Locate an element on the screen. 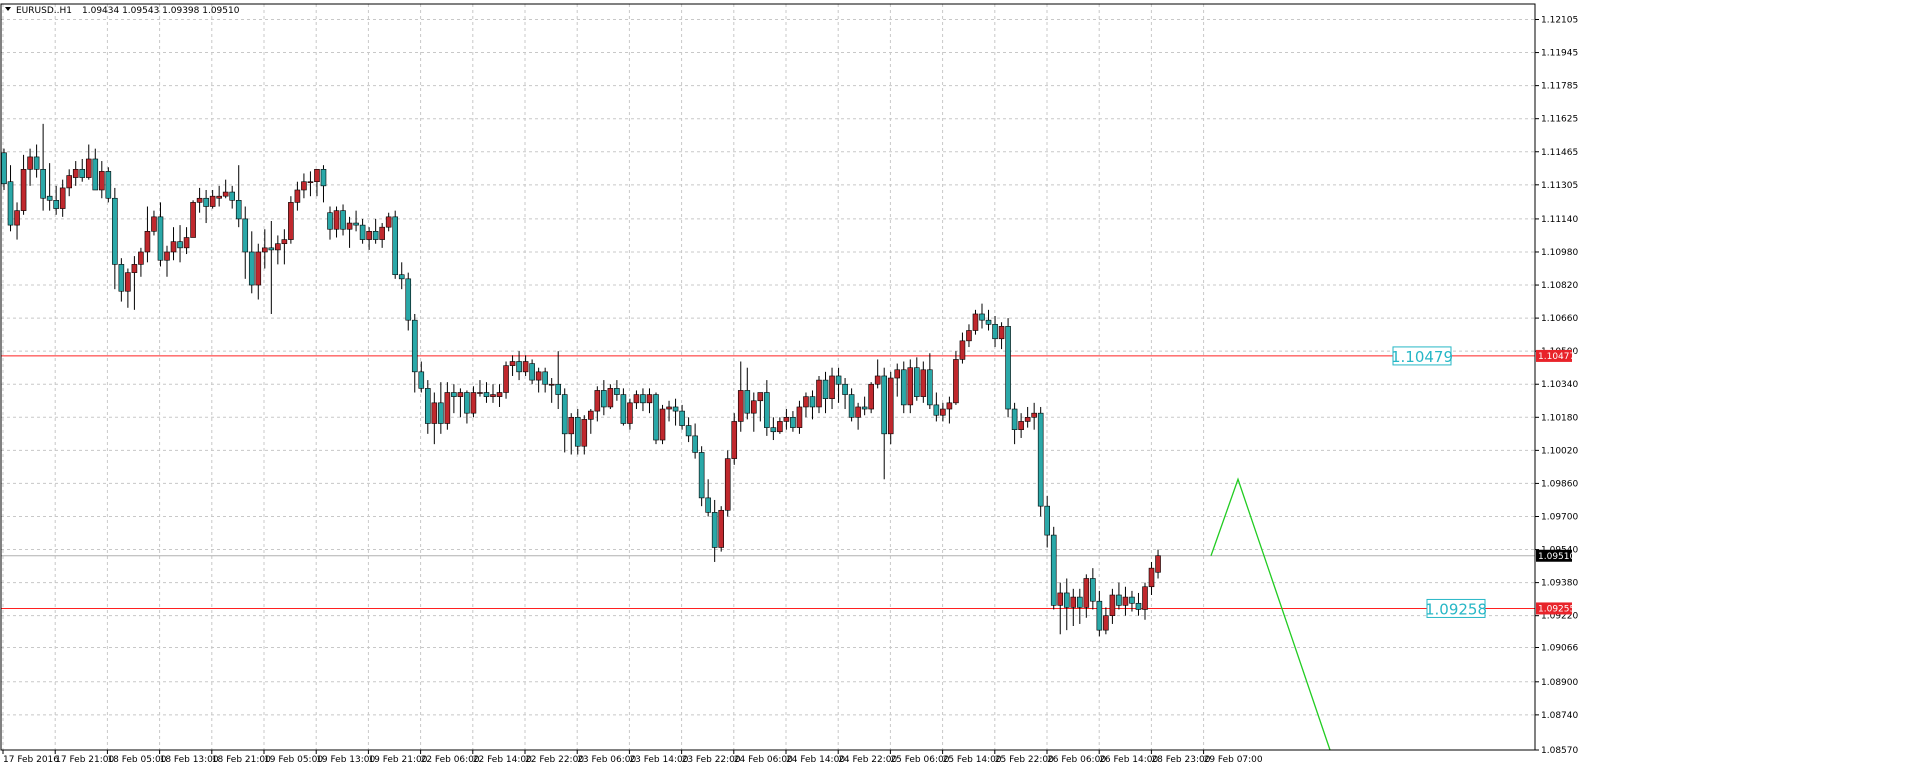  y-tick-label: 1.10180 is located at coordinates (1559, 418).